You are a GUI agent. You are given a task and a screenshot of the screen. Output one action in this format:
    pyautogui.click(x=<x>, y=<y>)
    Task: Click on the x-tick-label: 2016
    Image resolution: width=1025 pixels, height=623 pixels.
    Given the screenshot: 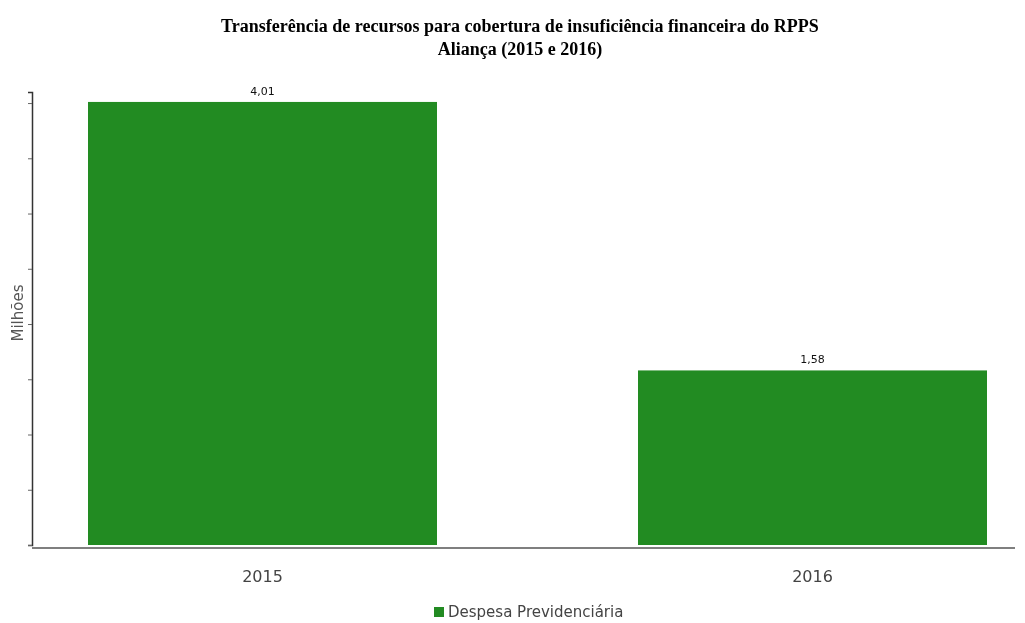 What is the action you would take?
    pyautogui.click(x=812, y=576)
    